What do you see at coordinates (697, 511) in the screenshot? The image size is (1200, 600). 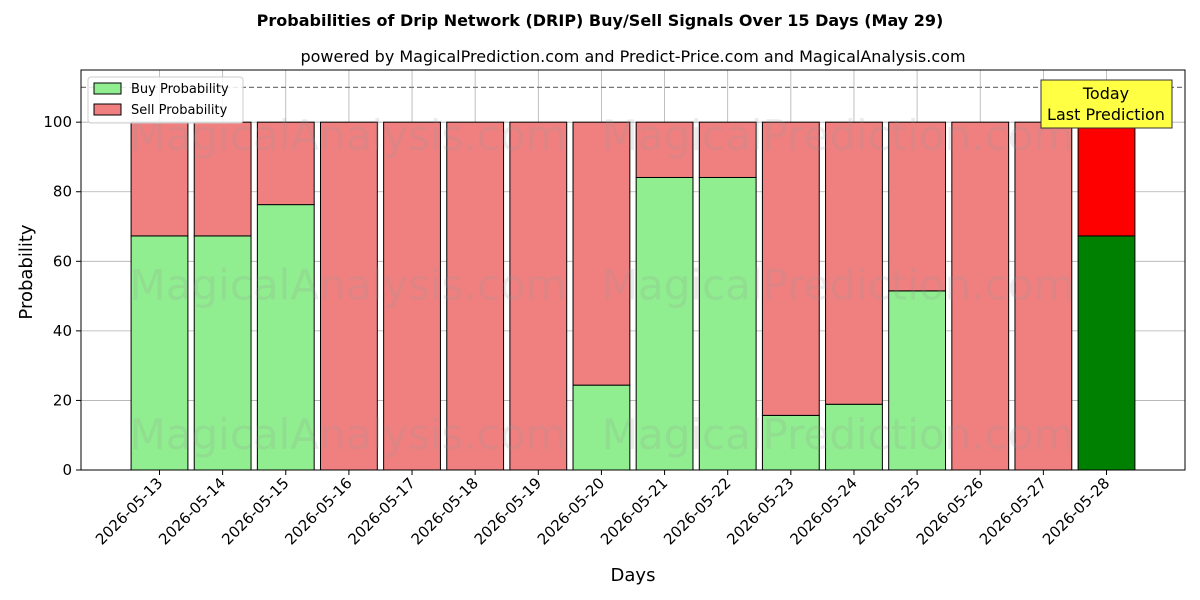 I see `x-tick-label: 2026-05-22` at bounding box center [697, 511].